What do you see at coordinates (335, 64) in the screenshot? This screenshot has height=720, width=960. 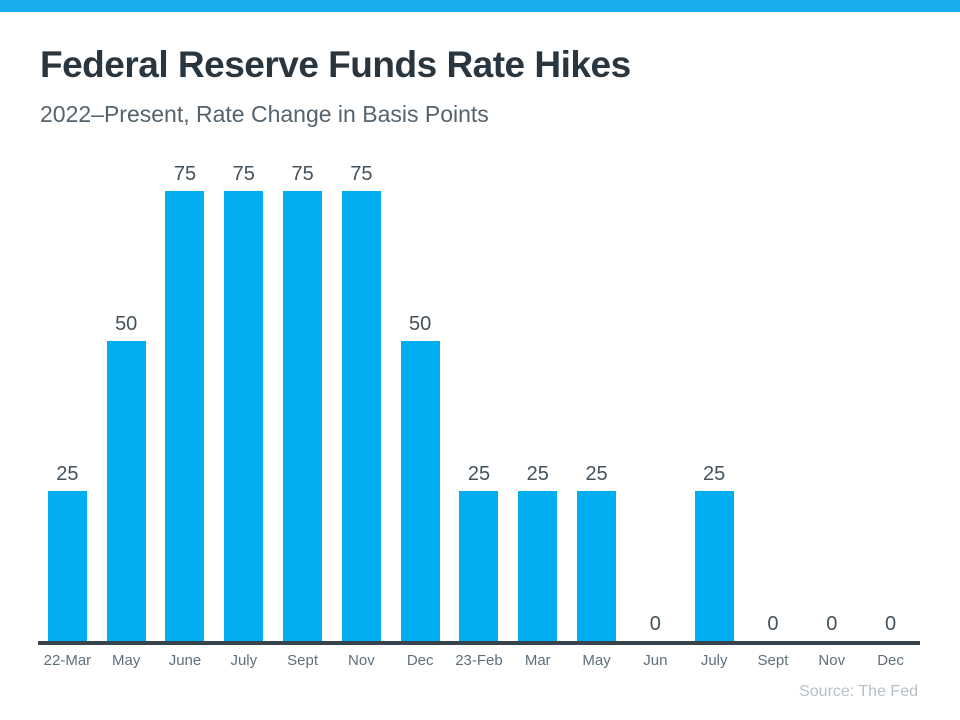 I see `chart-title: Federal Reserve Funds Rate Hikes` at bounding box center [335, 64].